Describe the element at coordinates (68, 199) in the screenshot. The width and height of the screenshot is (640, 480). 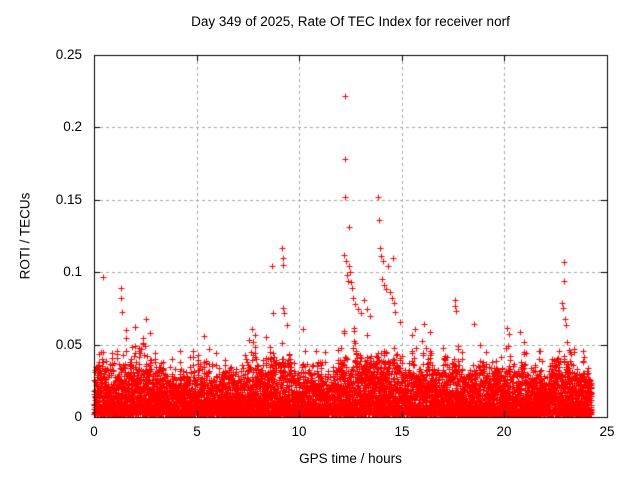
I see `y-tick-label: 0.15` at that location.